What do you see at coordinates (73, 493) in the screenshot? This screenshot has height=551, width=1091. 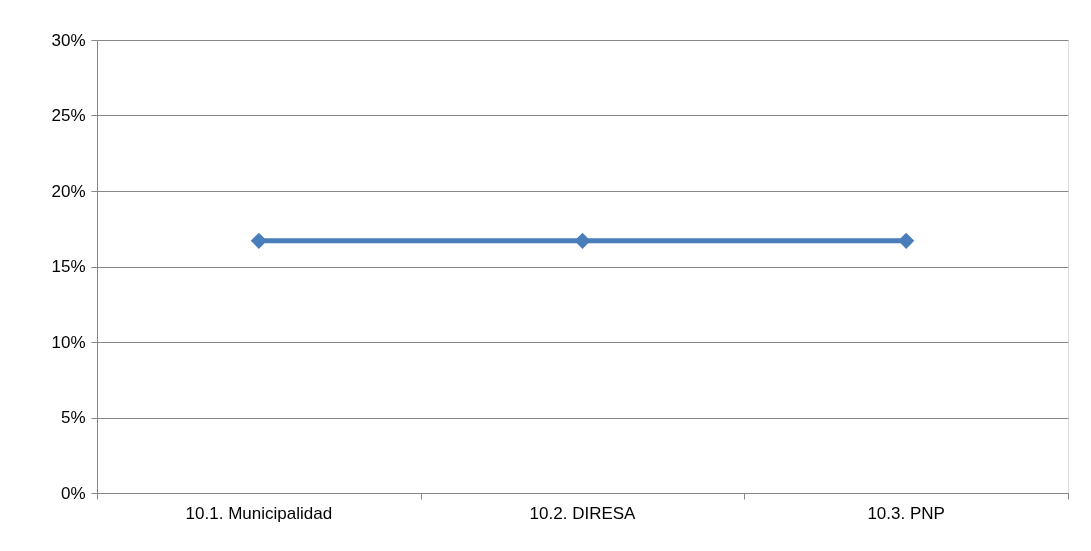 I see `y-tick-label: 0%` at bounding box center [73, 493].